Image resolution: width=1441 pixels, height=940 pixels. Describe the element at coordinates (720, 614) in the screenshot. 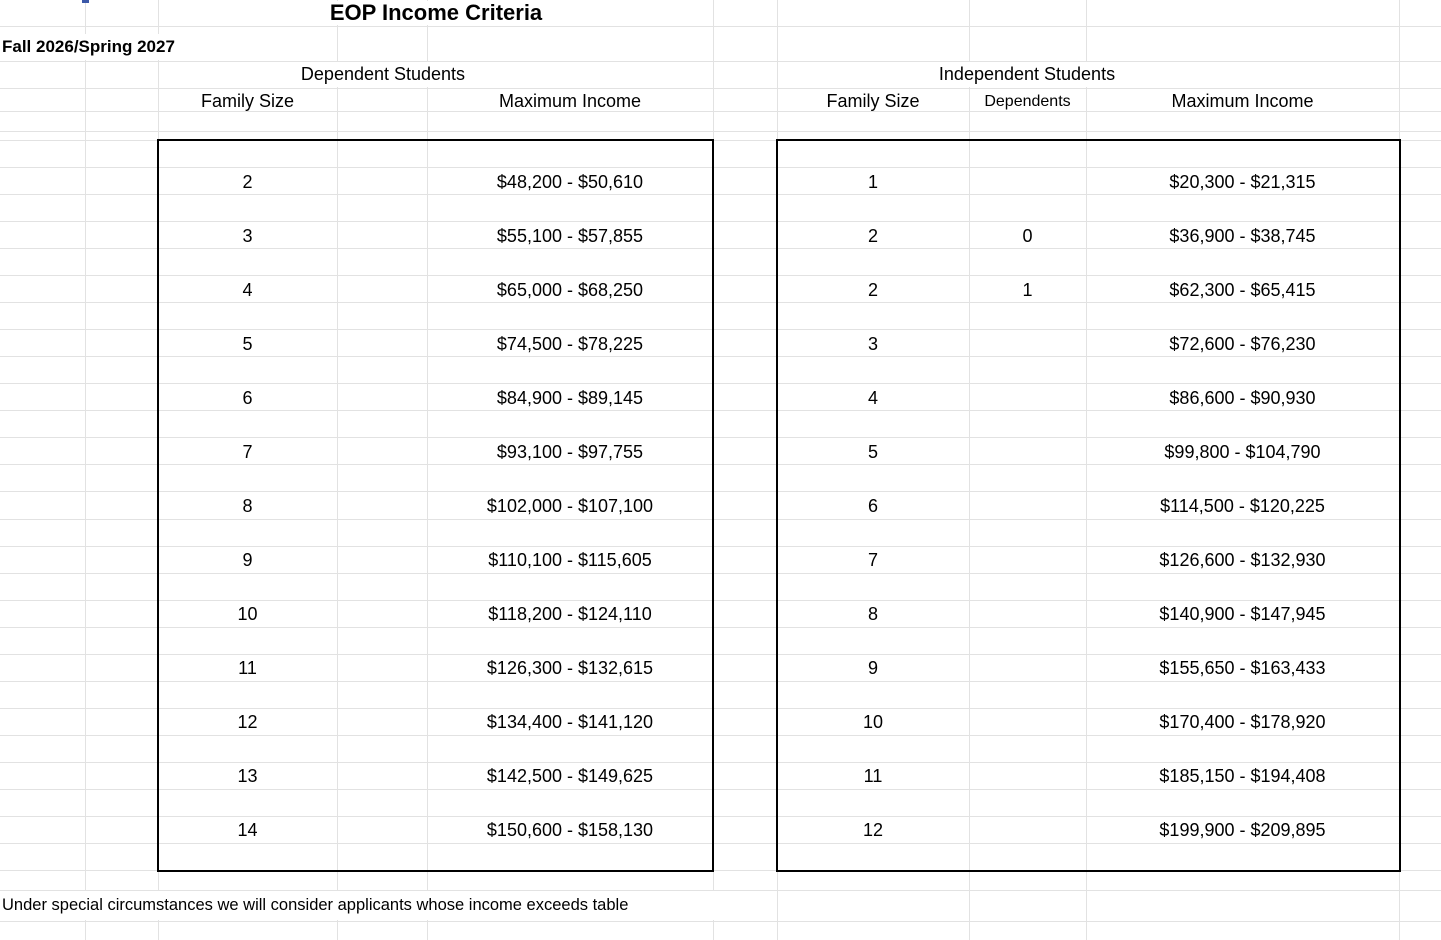

I see `dependent-table-row: 10 $118,200 - $124,110` at that location.